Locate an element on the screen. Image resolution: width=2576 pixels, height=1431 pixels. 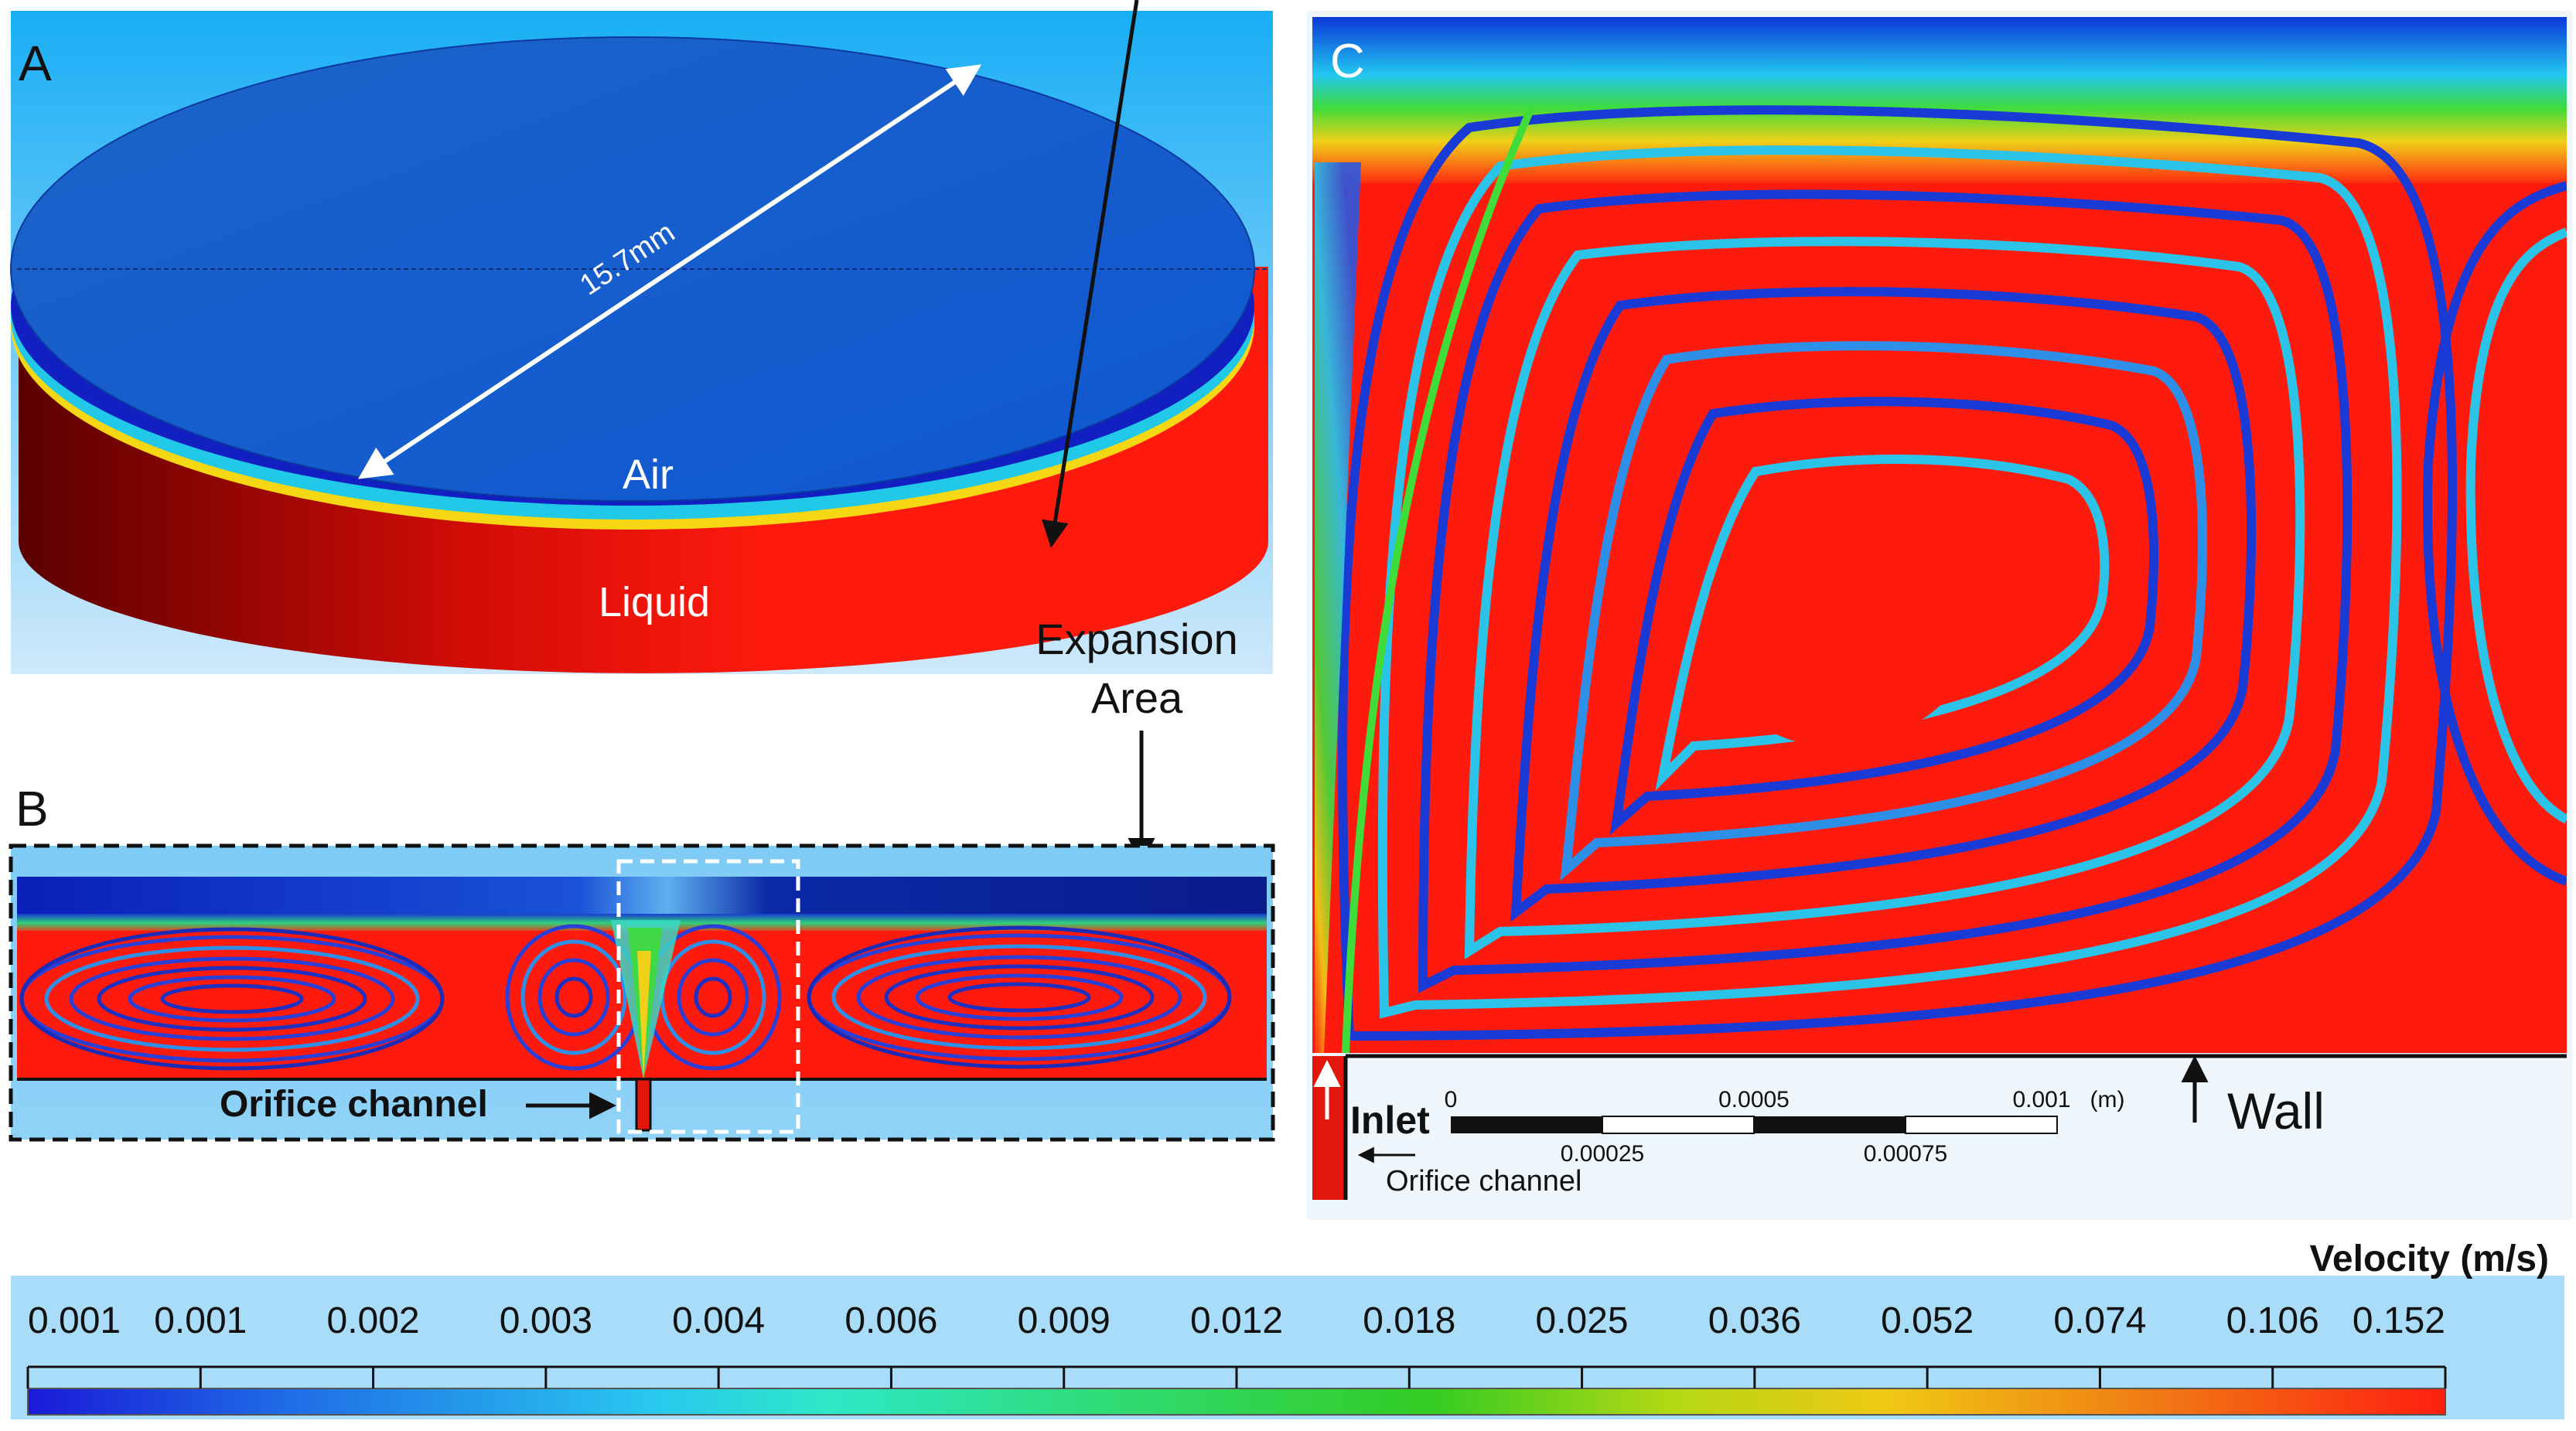
scale-tick-001: 0.001 is located at coordinates (2041, 1099).